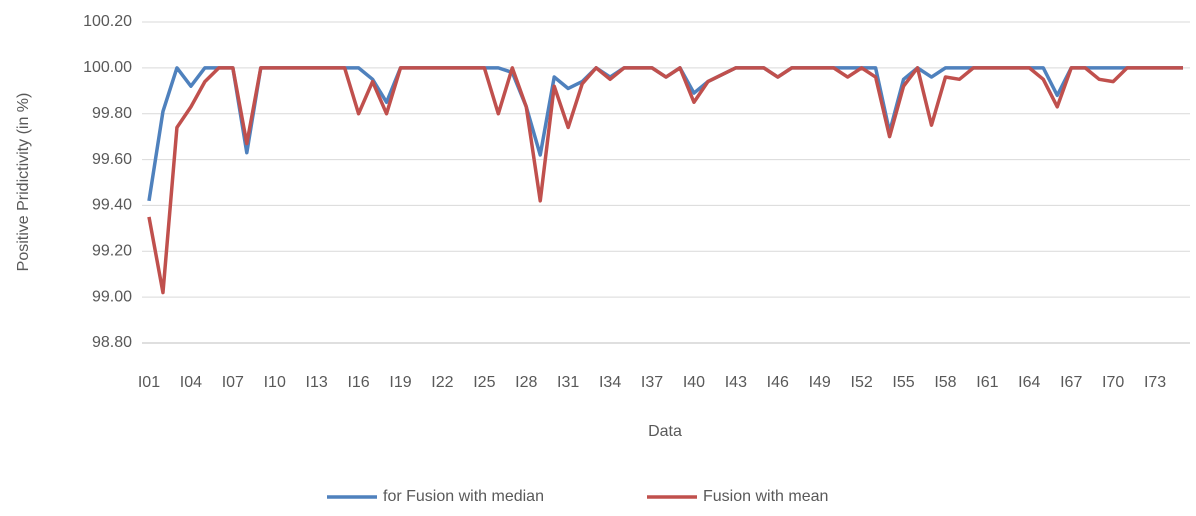 The image size is (1196, 516). I want to click on y-tick-label: 99.40, so click(112, 205).